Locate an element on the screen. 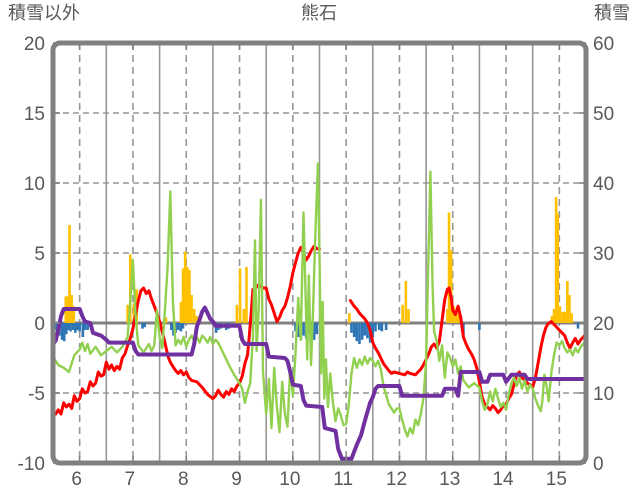 The height and width of the screenshot is (501, 636). right-axis-tick-label: 40 is located at coordinates (603, 184).